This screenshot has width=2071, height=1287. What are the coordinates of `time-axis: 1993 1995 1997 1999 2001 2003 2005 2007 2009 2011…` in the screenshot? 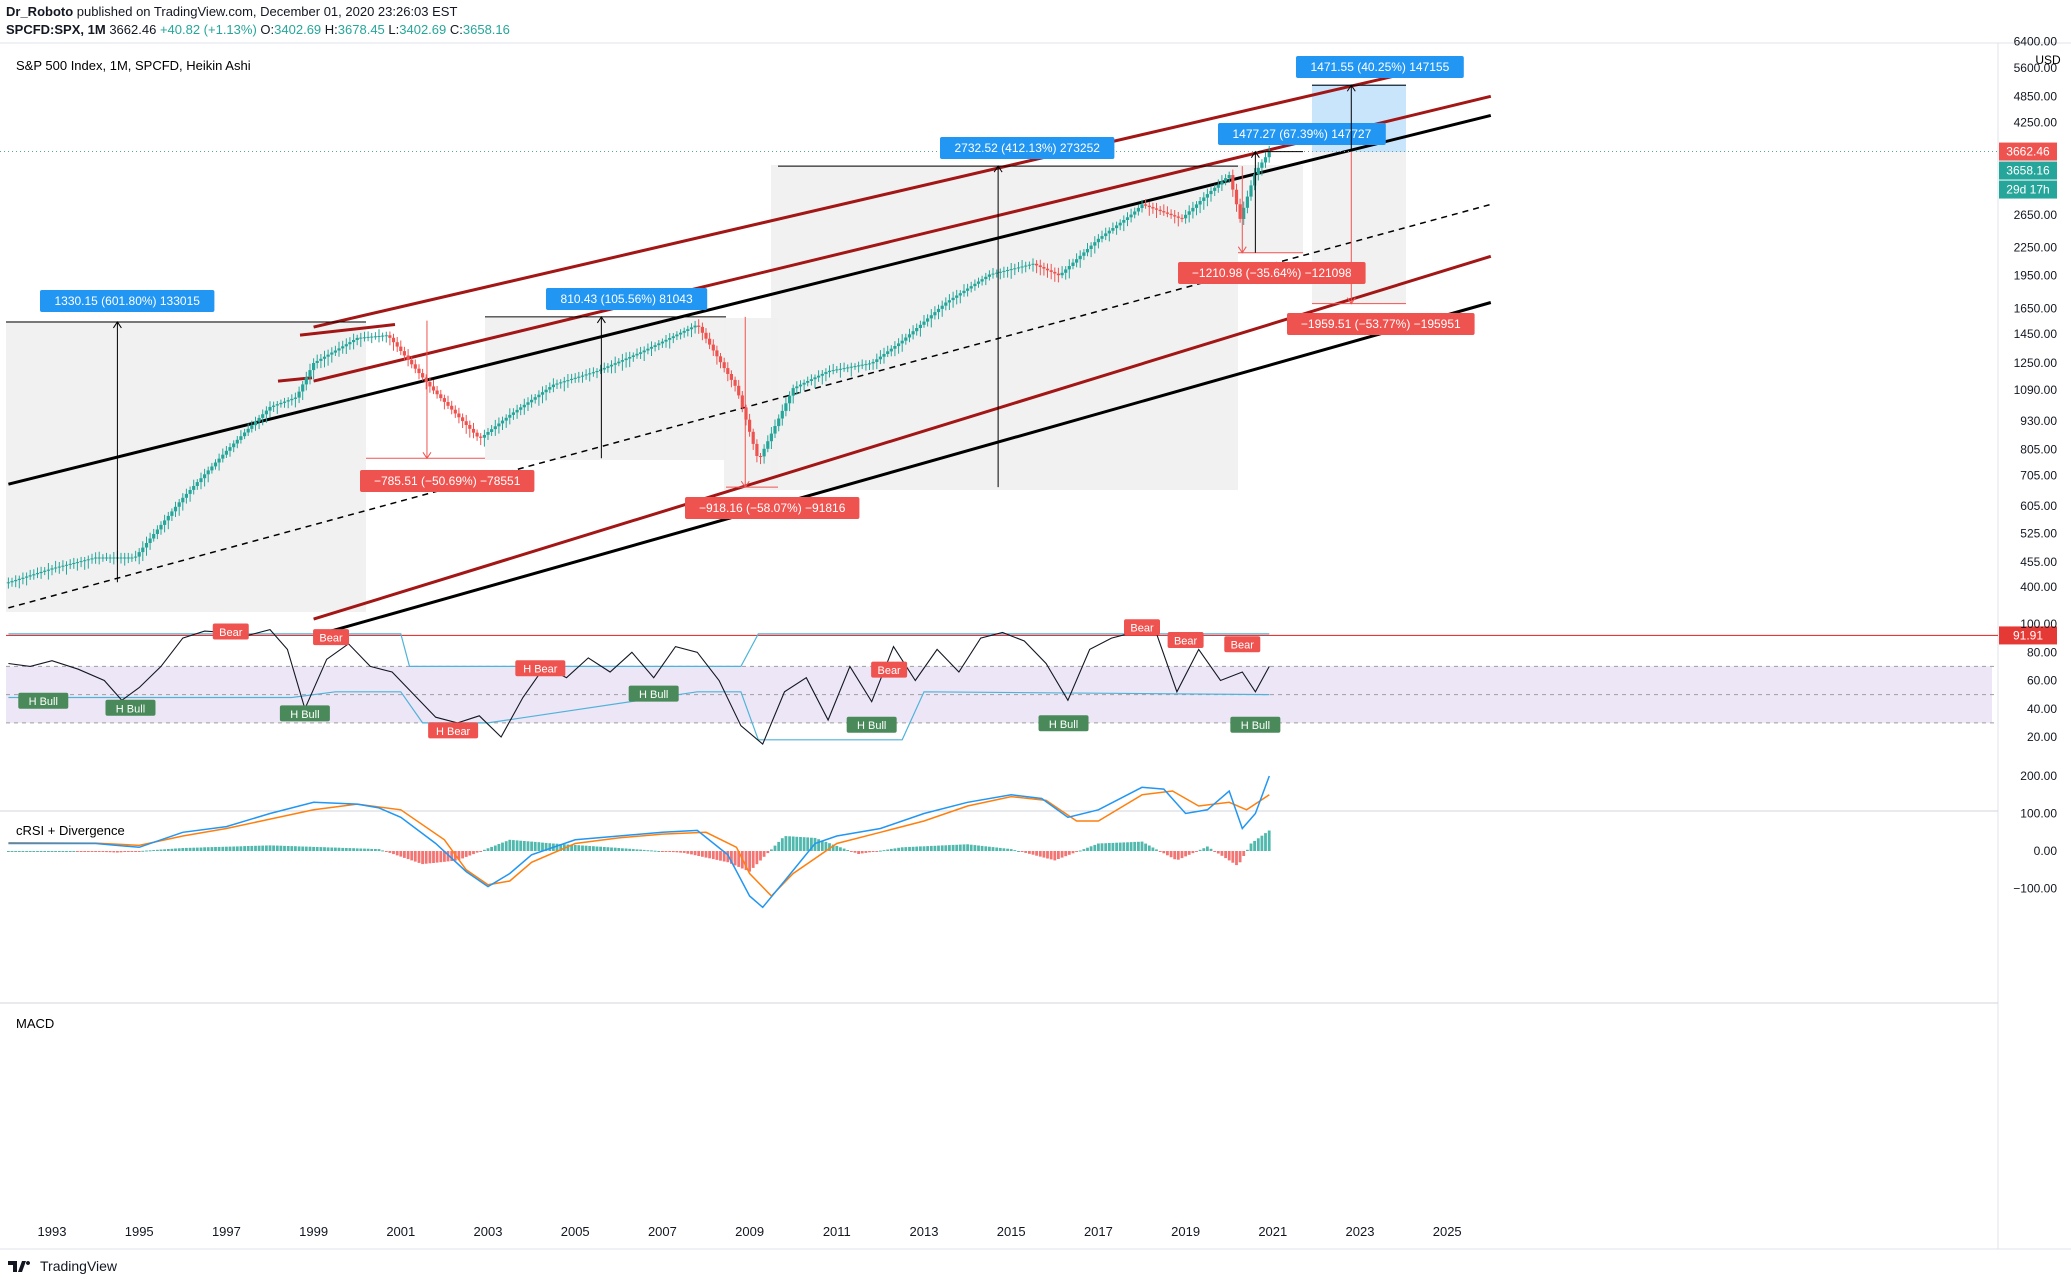 It's located at (750, 1231).